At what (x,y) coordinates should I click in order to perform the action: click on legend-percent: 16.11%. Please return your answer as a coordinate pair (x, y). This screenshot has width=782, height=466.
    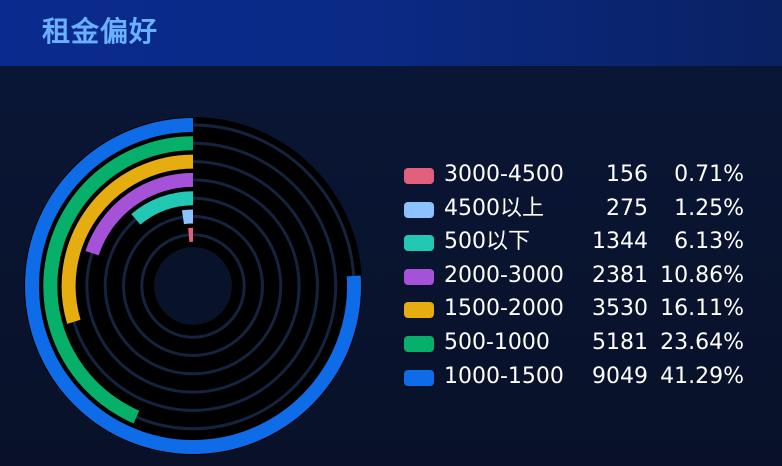
    Looking at the image, I should click on (702, 309).